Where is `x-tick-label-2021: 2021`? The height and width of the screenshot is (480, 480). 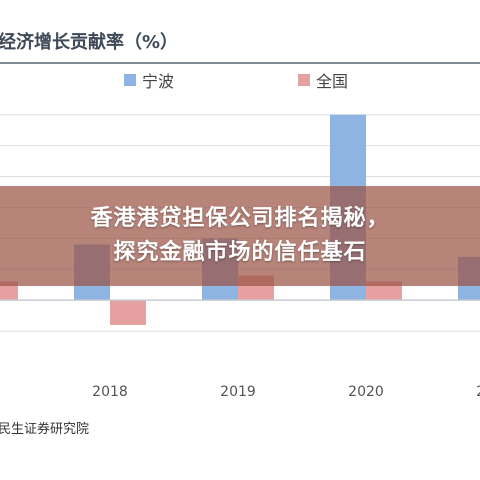
x-tick-label-2021: 2021 is located at coordinates (478, 392).